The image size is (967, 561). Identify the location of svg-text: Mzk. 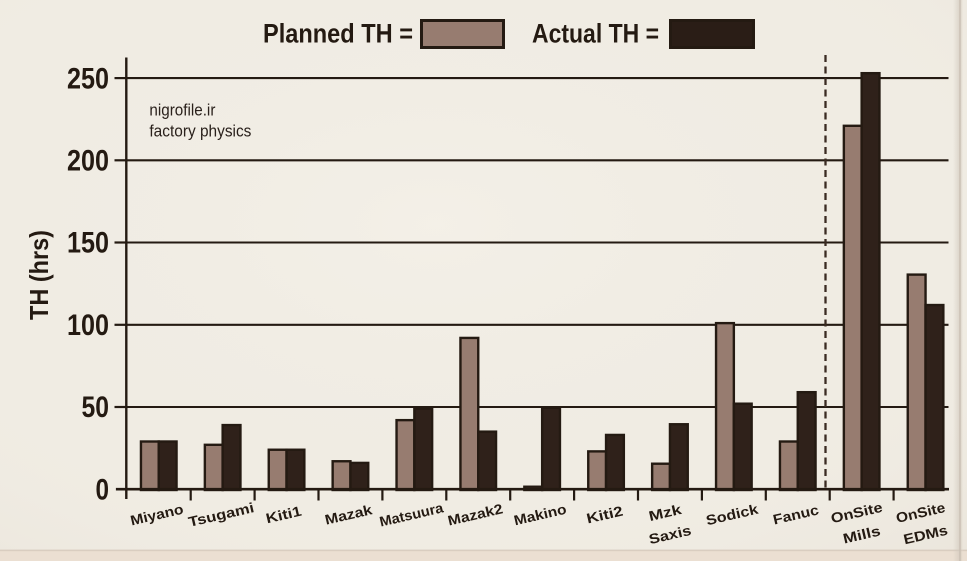
(665, 512).